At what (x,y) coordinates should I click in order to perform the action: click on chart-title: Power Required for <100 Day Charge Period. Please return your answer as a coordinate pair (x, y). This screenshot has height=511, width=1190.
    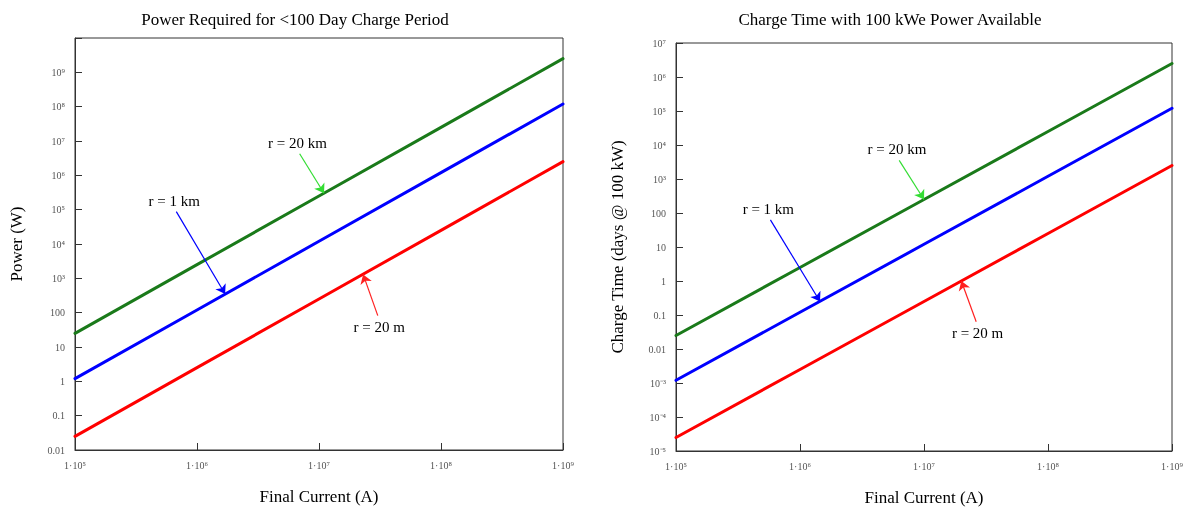
    Looking at the image, I should click on (295, 19).